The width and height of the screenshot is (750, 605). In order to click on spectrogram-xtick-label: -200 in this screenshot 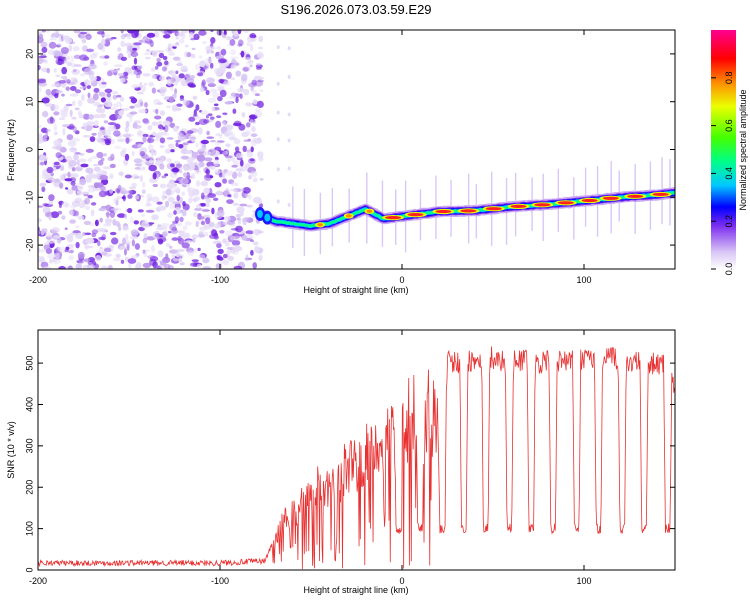, I will do `click(38, 280)`.